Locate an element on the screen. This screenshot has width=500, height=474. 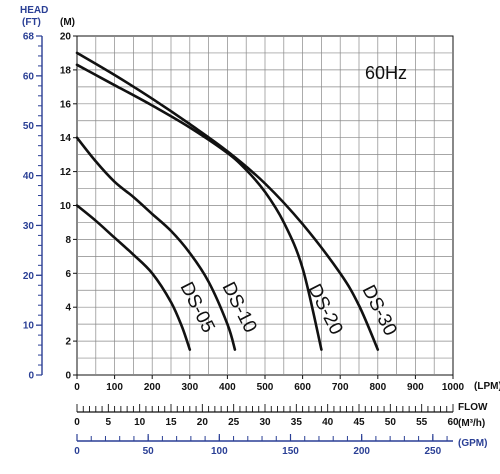
head-ft-tick-label: 0 is located at coordinates (31, 376).